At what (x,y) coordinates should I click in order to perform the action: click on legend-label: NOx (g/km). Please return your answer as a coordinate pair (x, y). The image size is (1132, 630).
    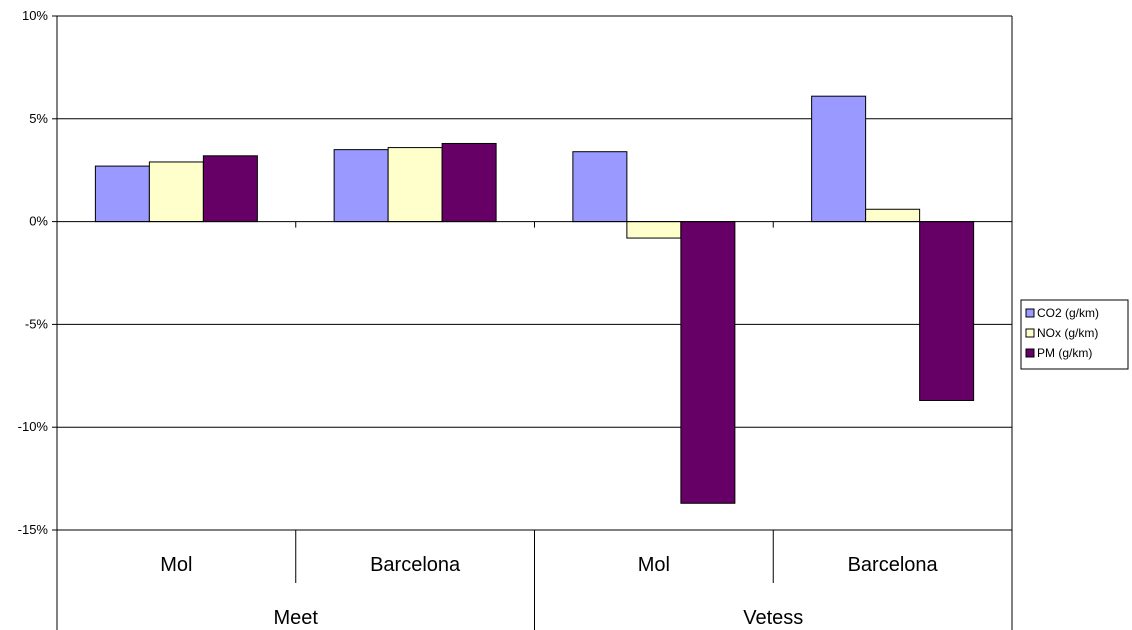
    Looking at the image, I should click on (1067, 333).